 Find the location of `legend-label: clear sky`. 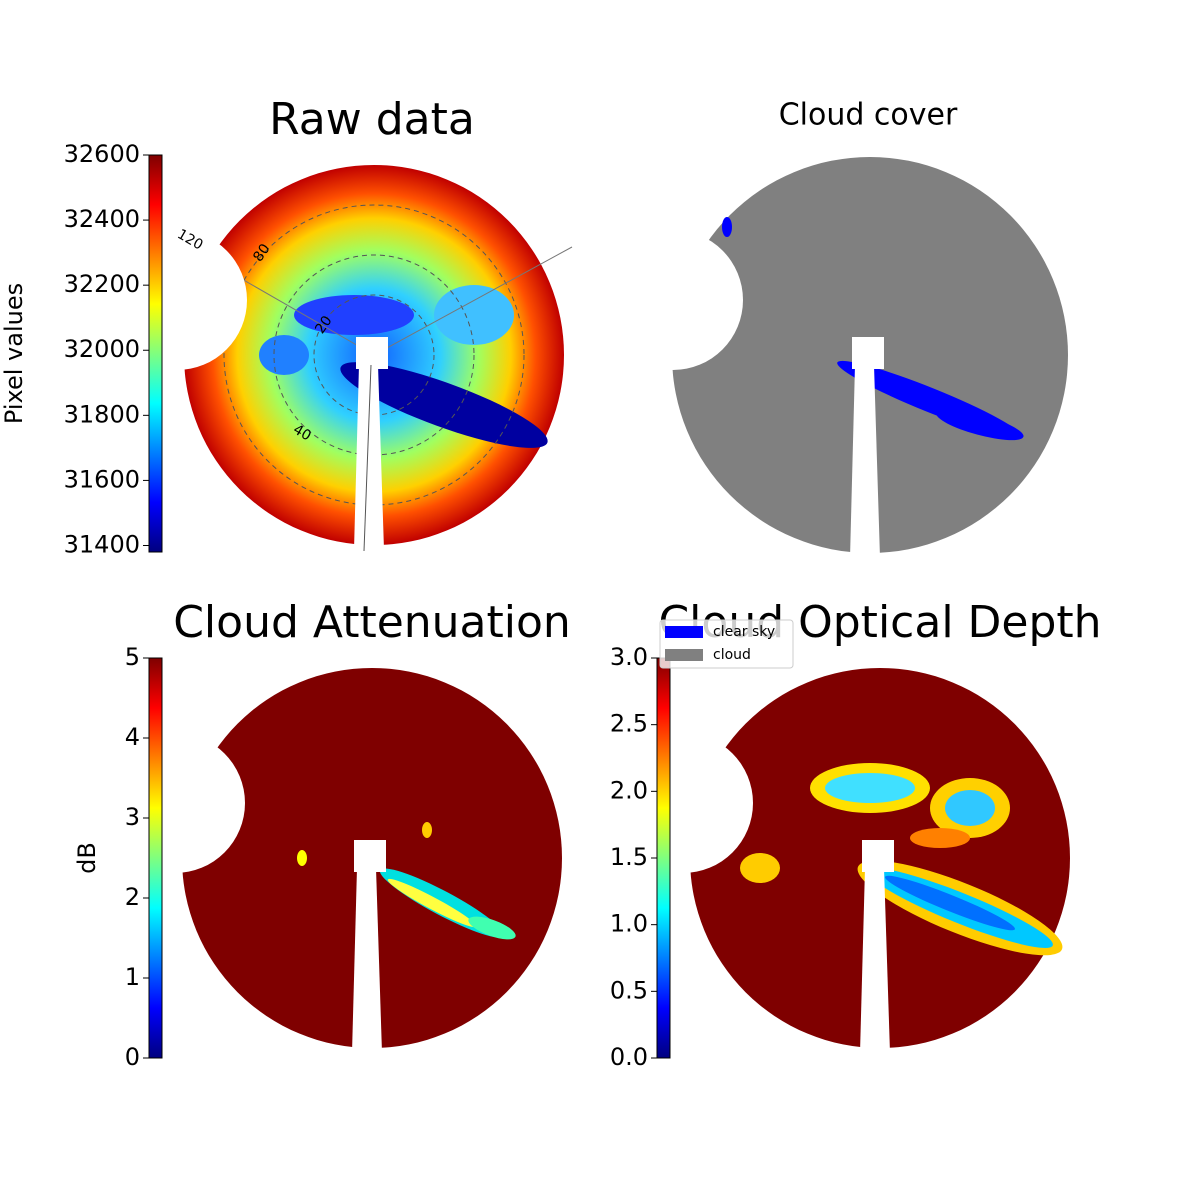

legend-label: clear sky is located at coordinates (744, 632).